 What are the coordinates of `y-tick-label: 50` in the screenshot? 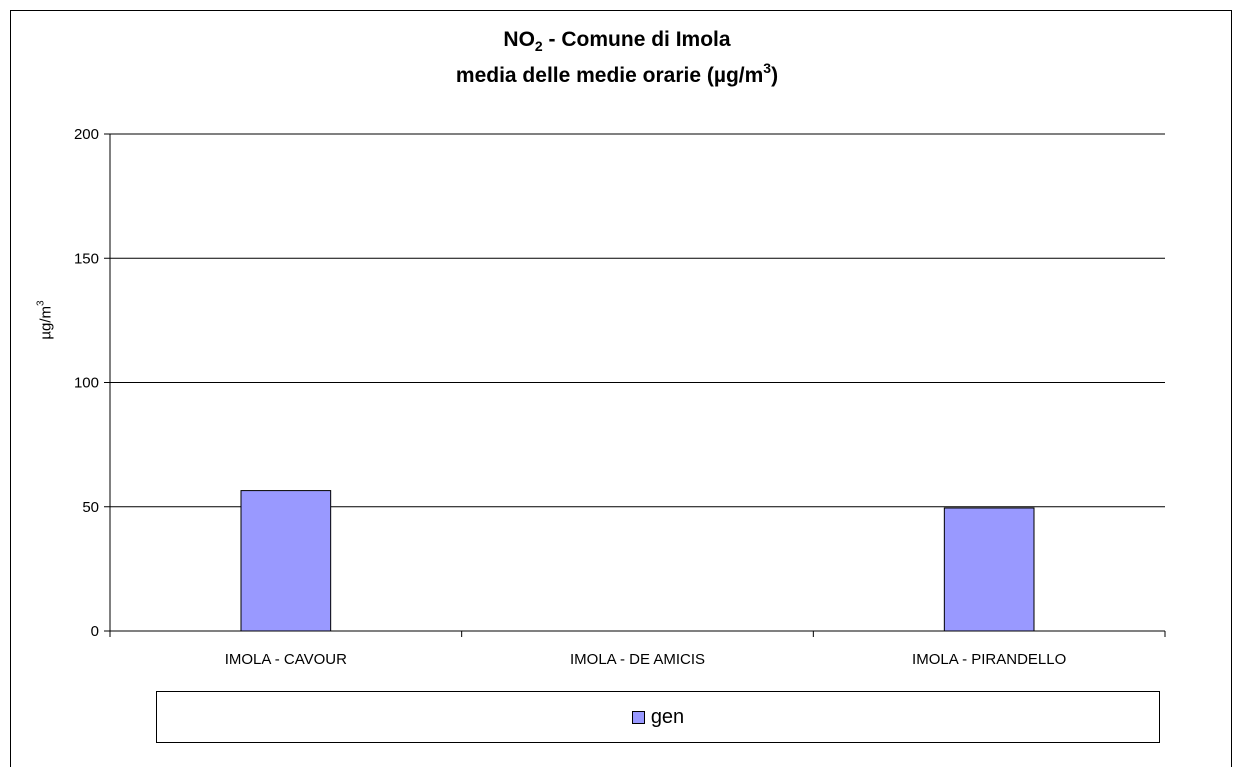 It's located at (90, 507).